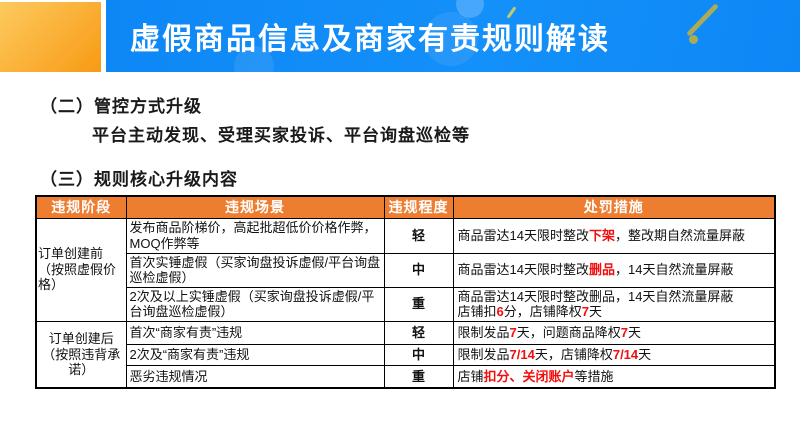  I want to click on section-2-heading: （二）管控方式升级, so click(121, 106).